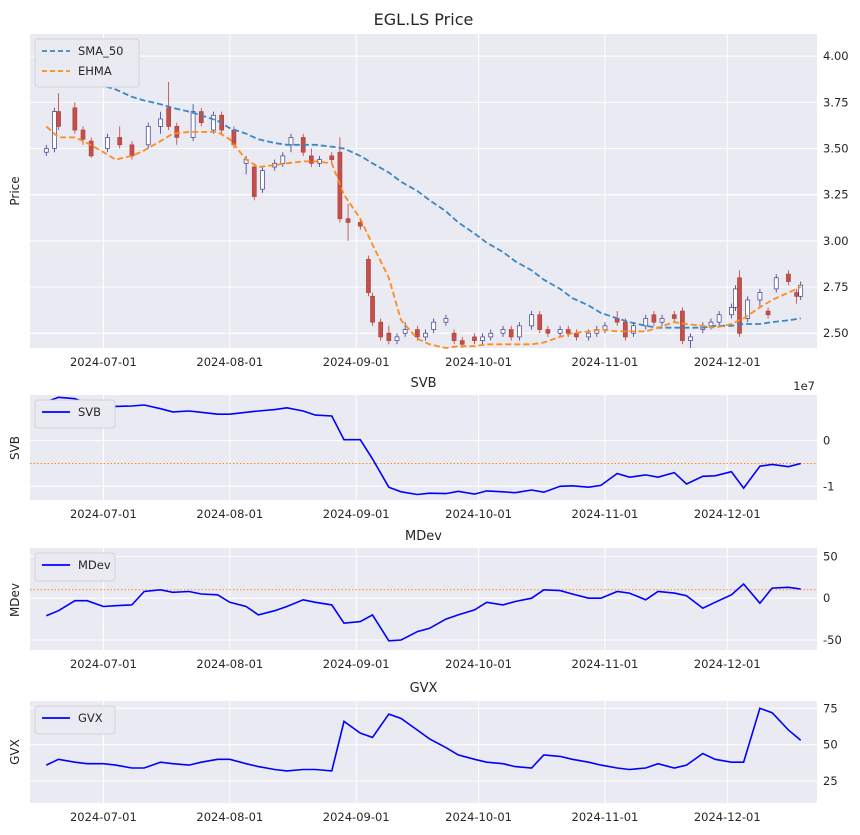 Image resolution: width=860 pixels, height=835 pixels. I want to click on chart-title: EGL.LS Price, so click(424, 19).